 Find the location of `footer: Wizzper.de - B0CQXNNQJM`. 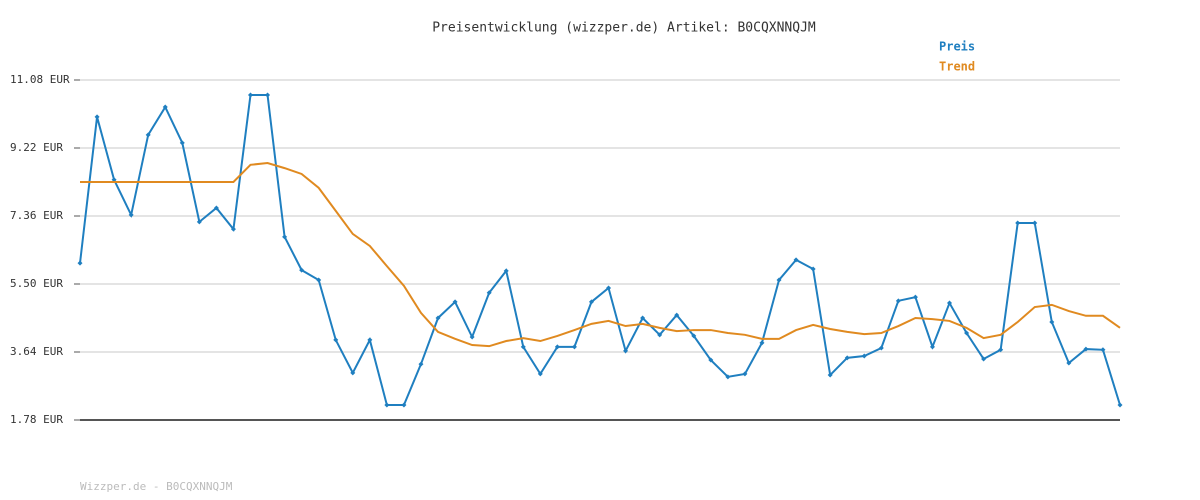

footer: Wizzper.de - B0CQXNNQJM is located at coordinates (156, 486).